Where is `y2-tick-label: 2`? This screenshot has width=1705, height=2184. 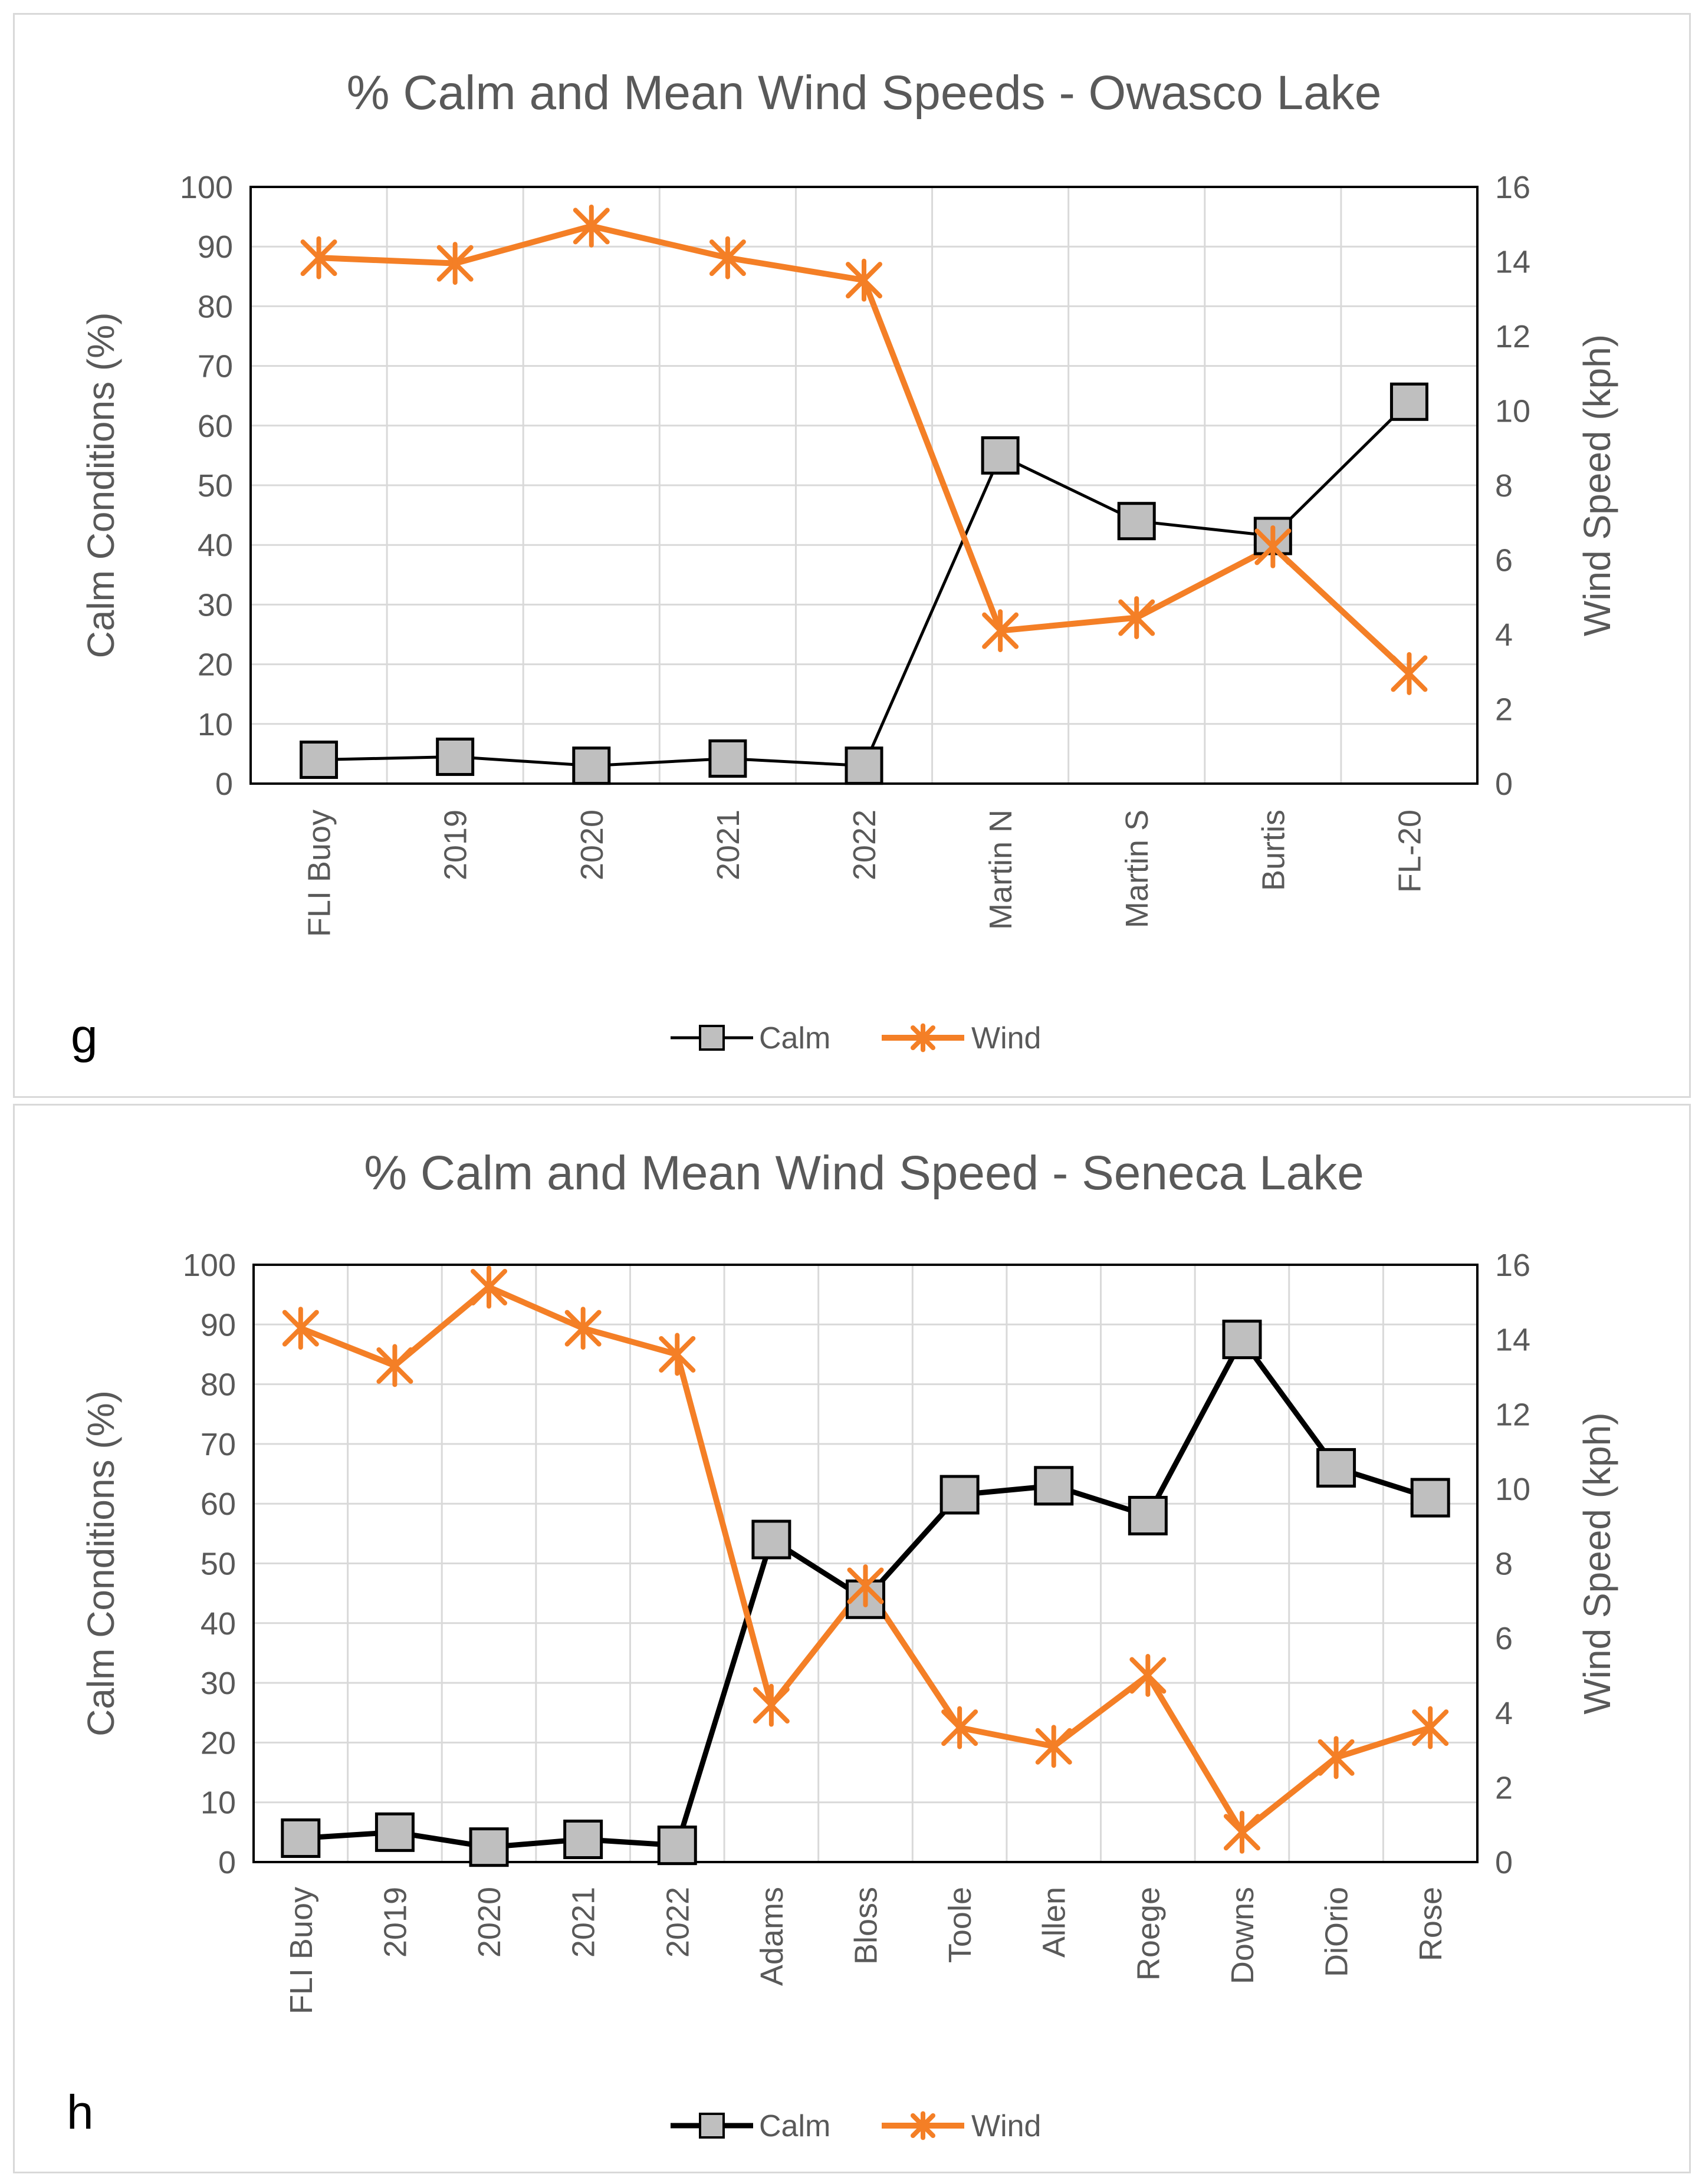 y2-tick-label: 2 is located at coordinates (1504, 1787).